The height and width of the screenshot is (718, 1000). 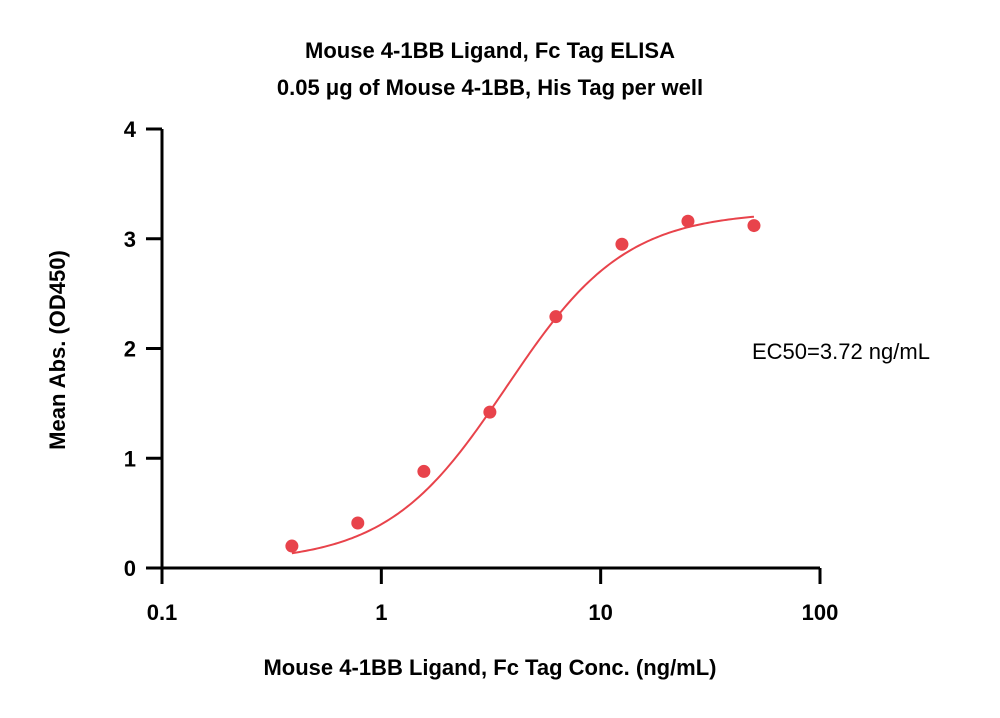 I want to click on y-tick-label: 2, so click(x=130, y=349).